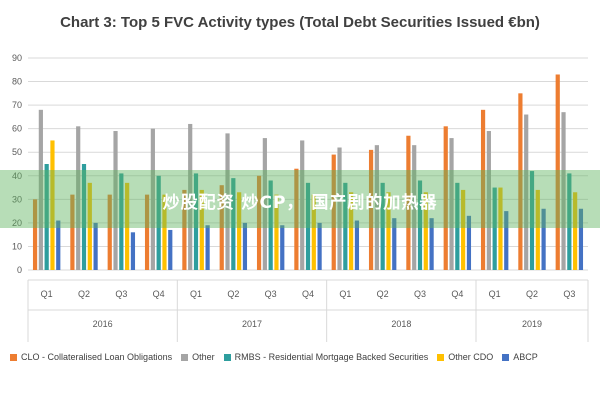 This screenshot has width=600, height=400. What do you see at coordinates (300, 203) in the screenshot?
I see `watermark-text: 炒股配资 炒CP， 国产剧的加热器` at bounding box center [300, 203].